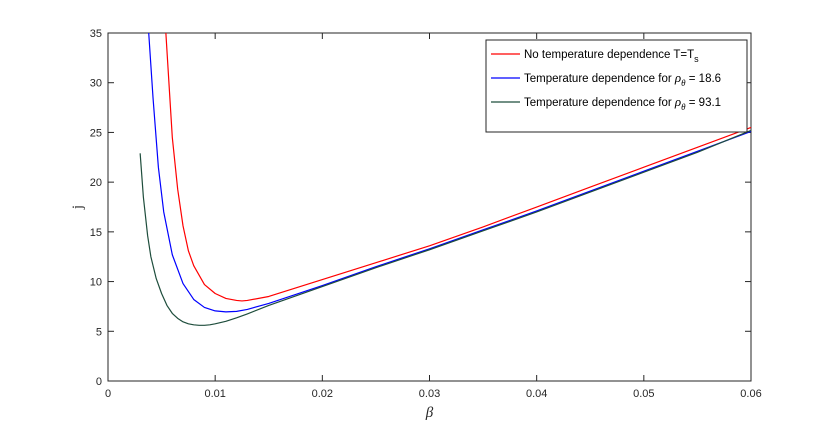 Image resolution: width=830 pixels, height=428 pixels. What do you see at coordinates (96, 84) in the screenshot?
I see `y-tick-label: 30` at bounding box center [96, 84].